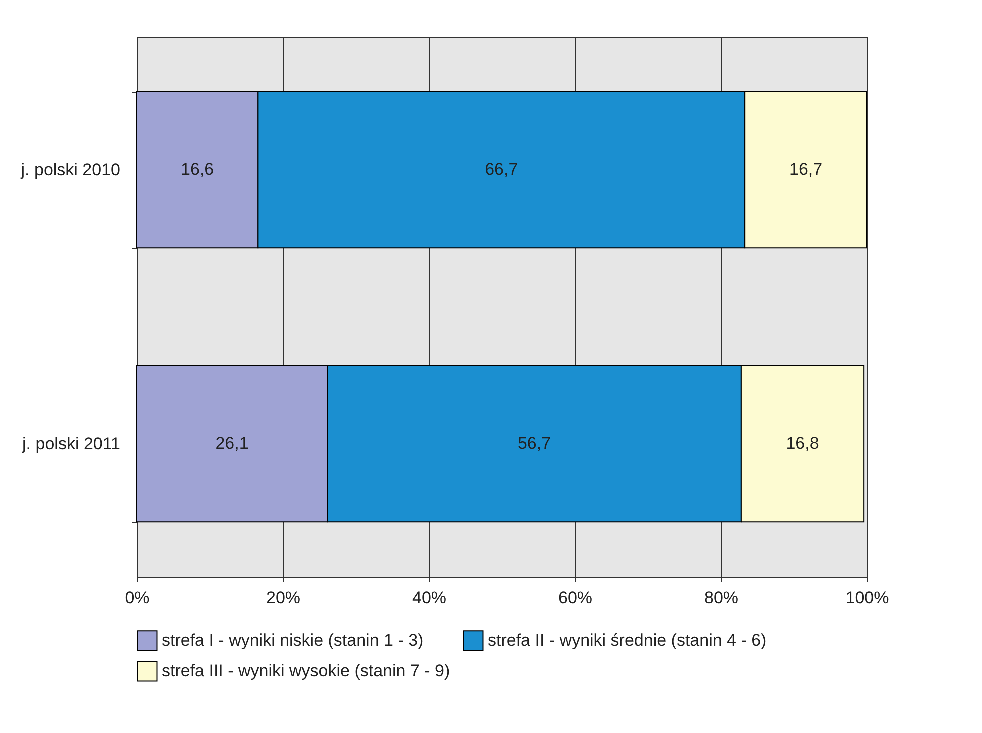  What do you see at coordinates (283, 598) in the screenshot?
I see `x-tick-label: 20%` at bounding box center [283, 598].